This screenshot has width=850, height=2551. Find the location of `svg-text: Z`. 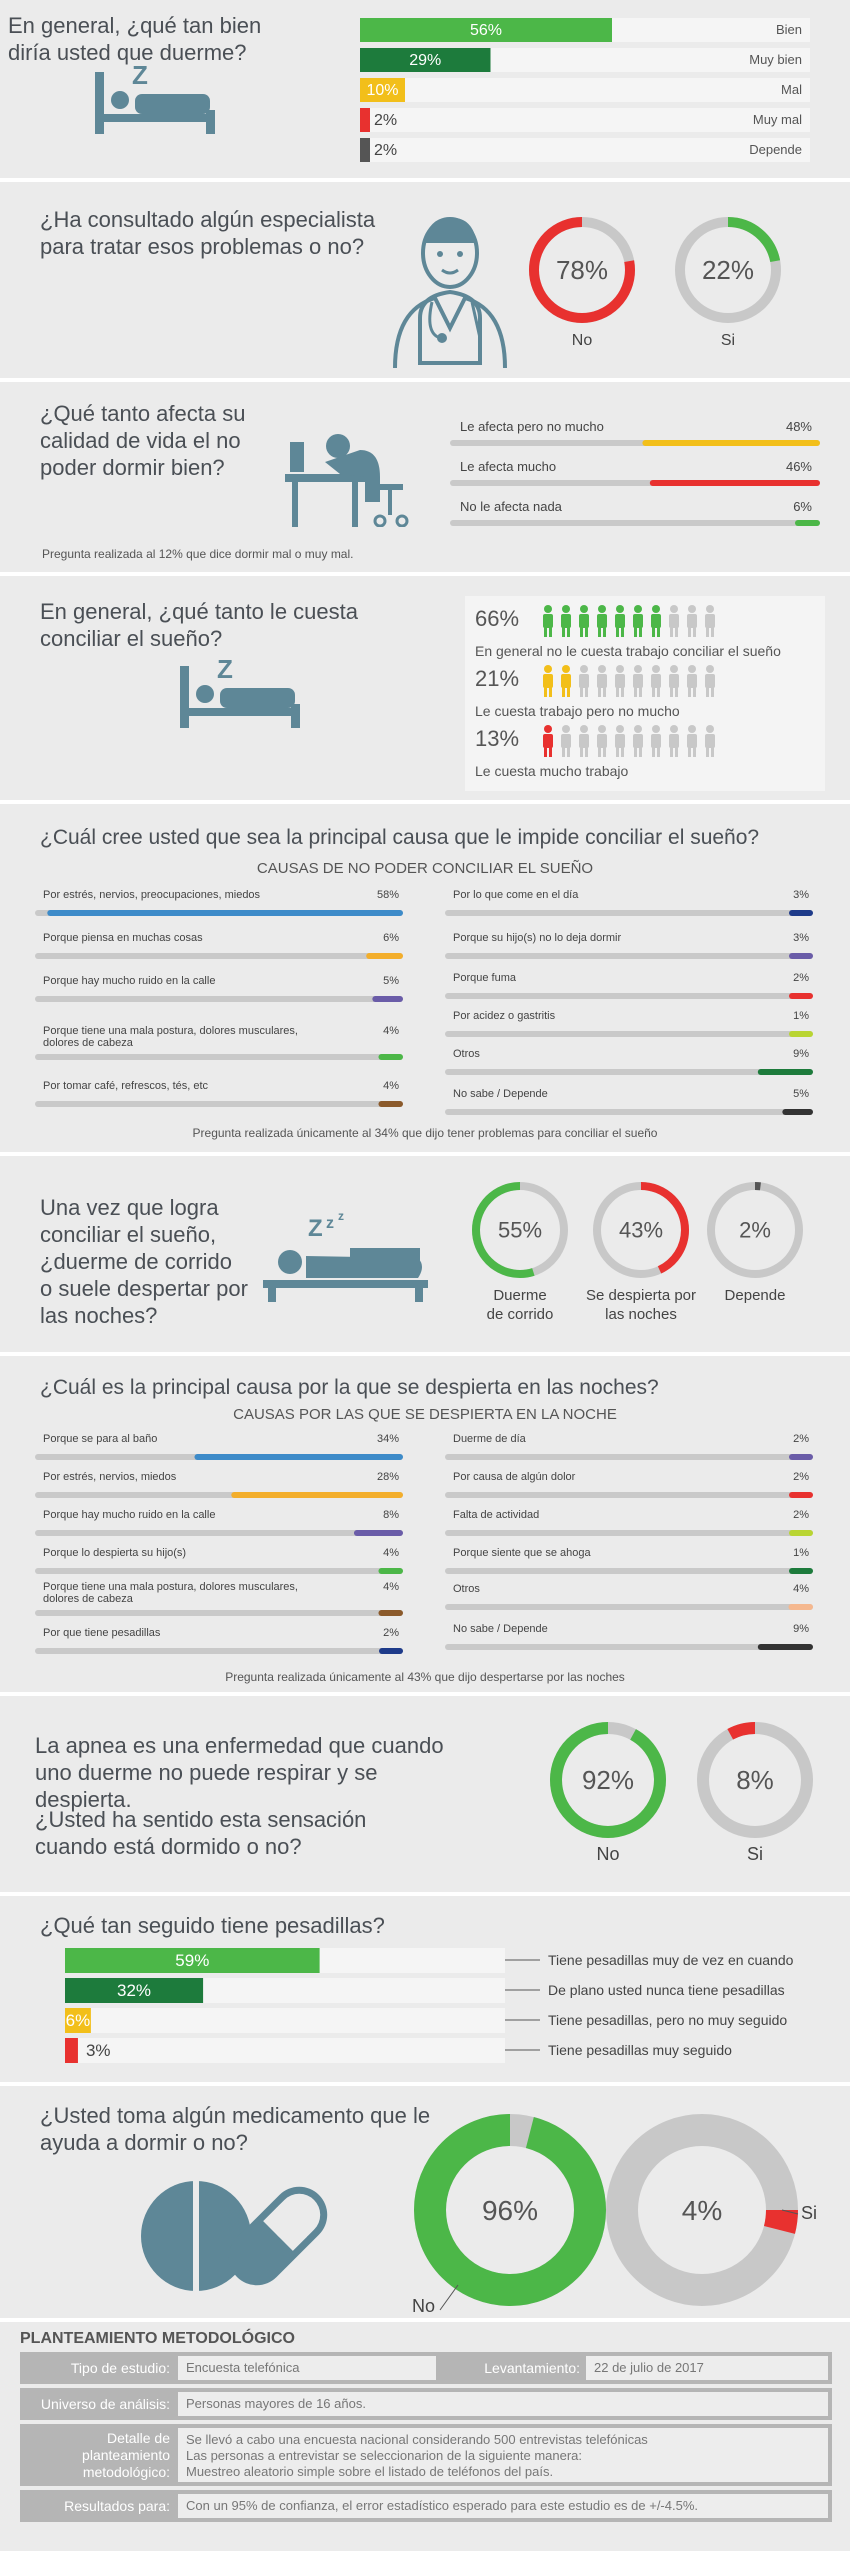

svg-text: Z is located at coordinates (315, 1228).